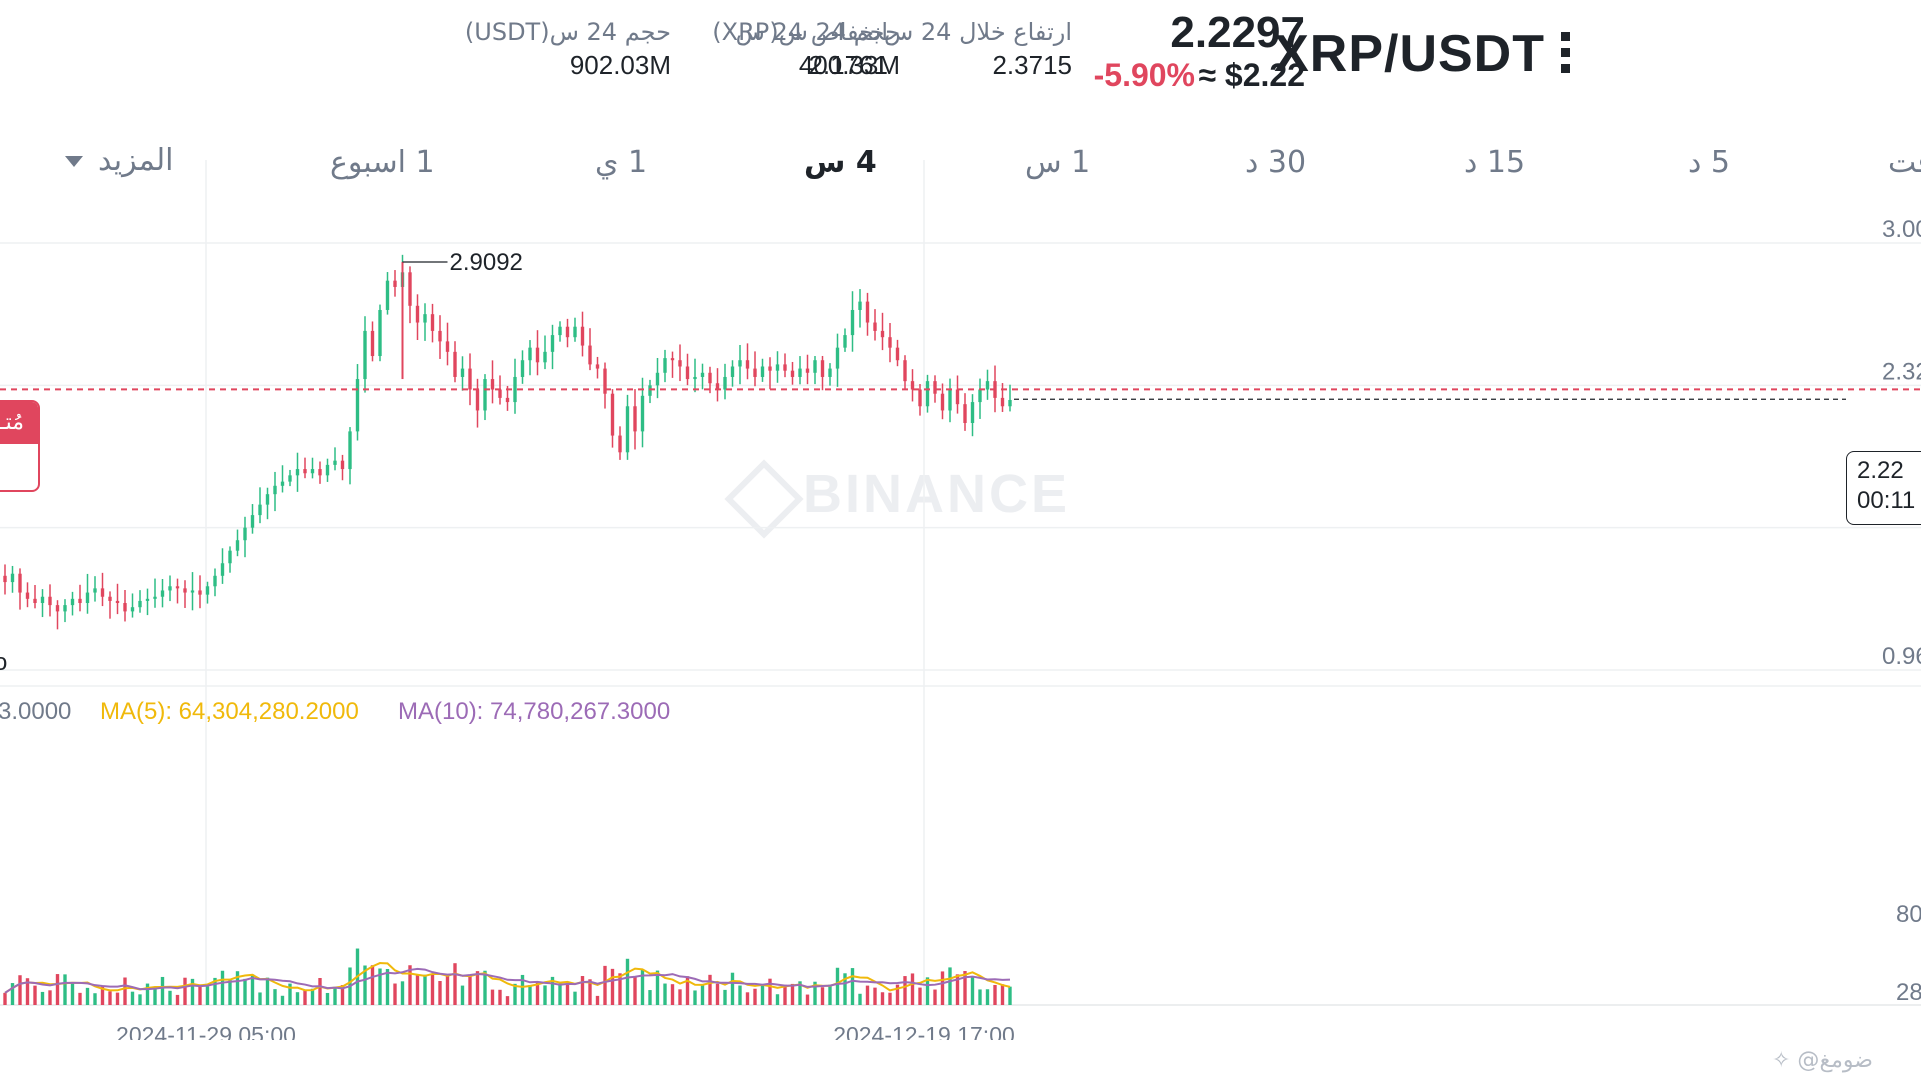 This screenshot has height=1080, width=1921. What do you see at coordinates (1566, 56) in the screenshot?
I see `menu-icon` at bounding box center [1566, 56].